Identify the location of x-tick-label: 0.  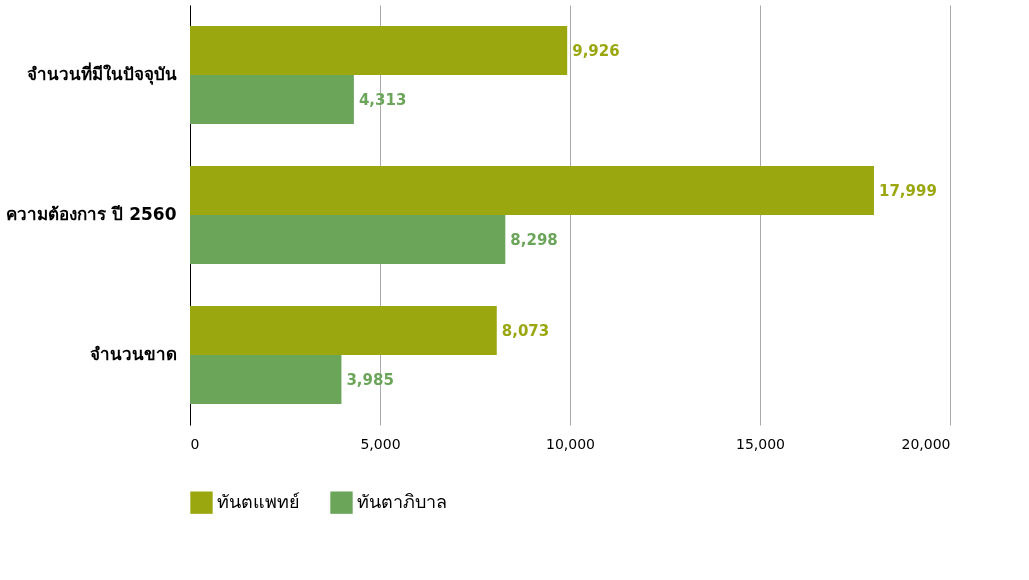
(195, 443).